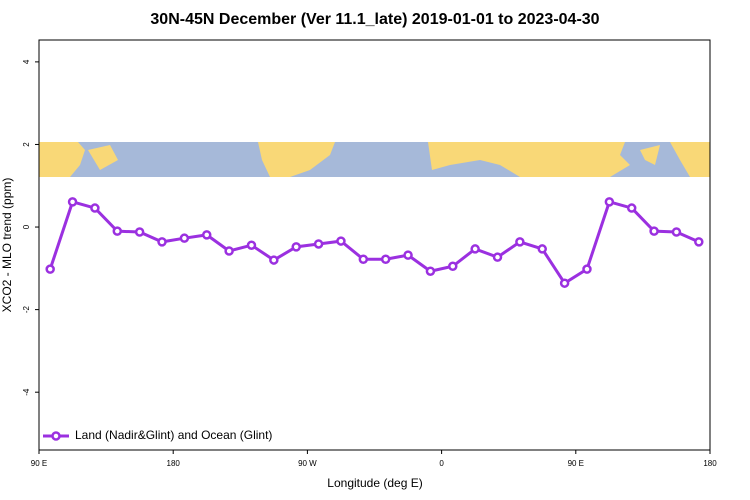 The height and width of the screenshot is (500, 750). I want to click on y-tick-label: 2, so click(26, 144).